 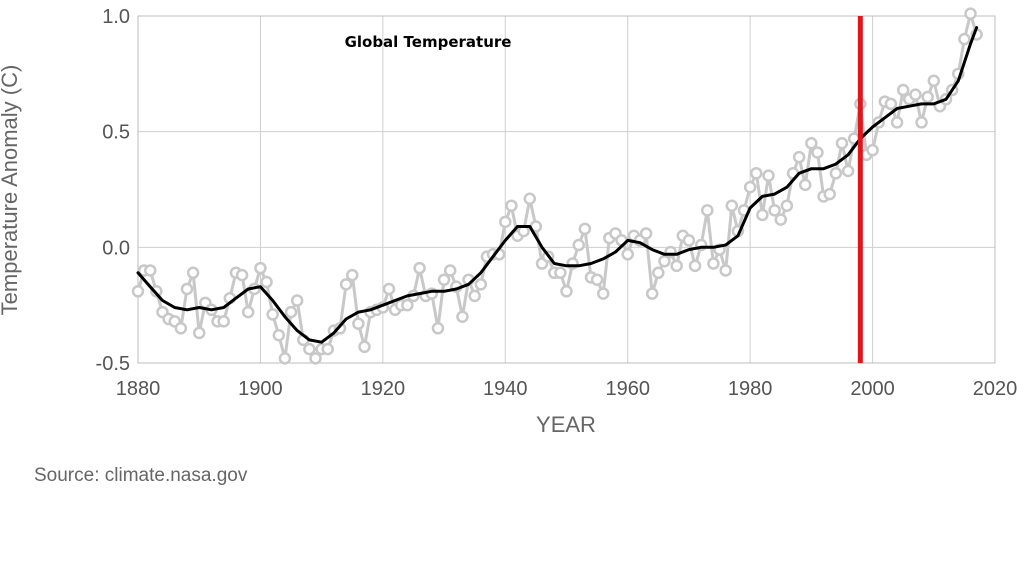 I want to click on x-tick-label: 1960, so click(x=627, y=389).